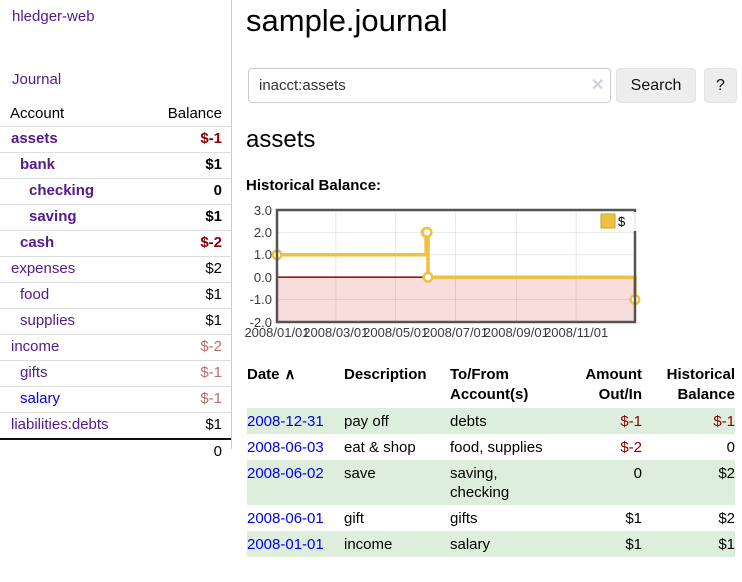 Image resolution: width=742 pixels, height=582 pixels. What do you see at coordinates (260, 300) in the screenshot?
I see `chart-y-tick-label: -1.0` at bounding box center [260, 300].